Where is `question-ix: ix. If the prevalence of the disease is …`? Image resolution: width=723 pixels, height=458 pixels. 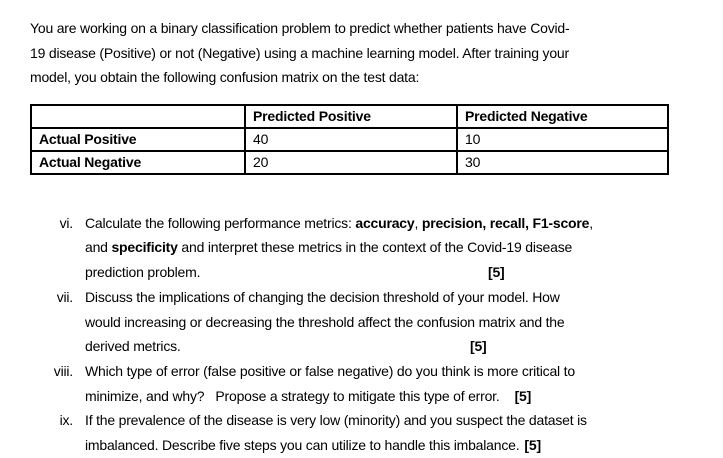
question-ix: ix. If the prevalence of the disease is … is located at coordinates (366, 432).